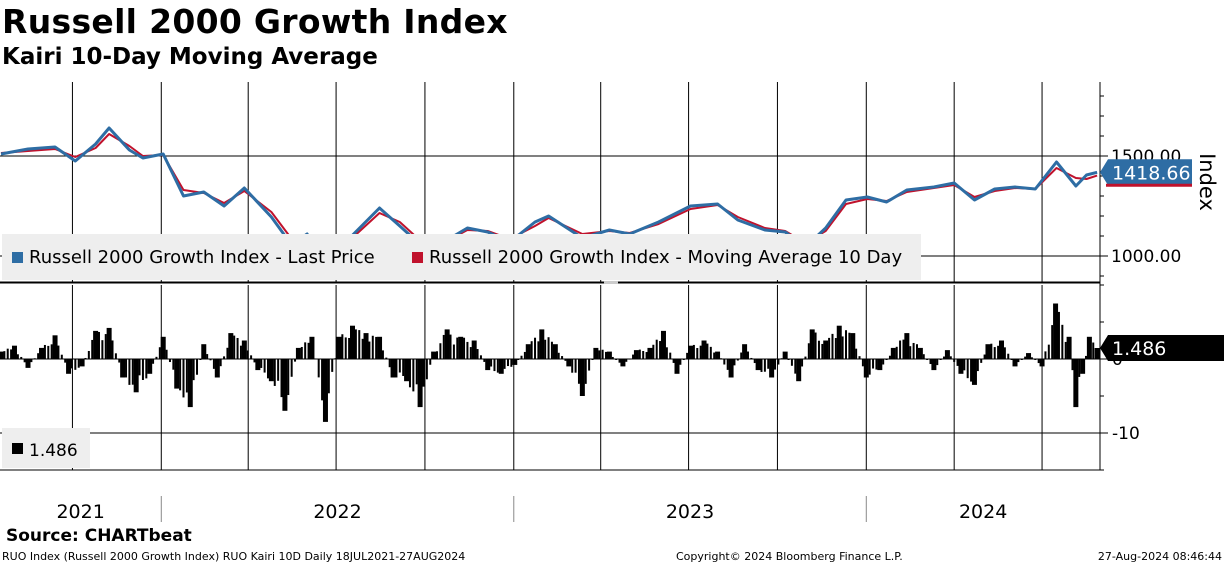 The height and width of the screenshot is (566, 1224). What do you see at coordinates (461, 257) in the screenshot?
I see `upper-legend-box` at bounding box center [461, 257].